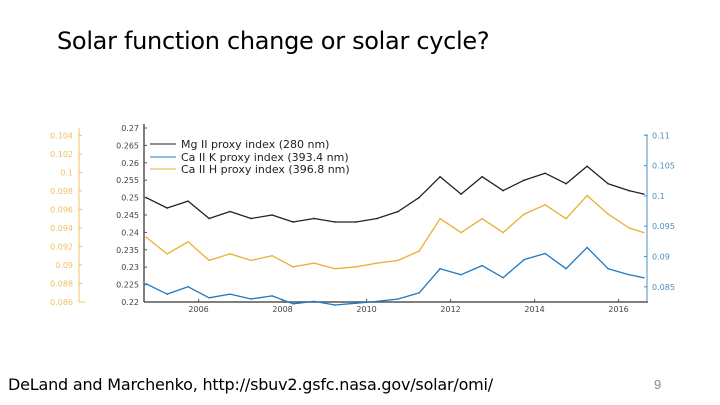  I want to click on page-number: 9, so click(658, 384).